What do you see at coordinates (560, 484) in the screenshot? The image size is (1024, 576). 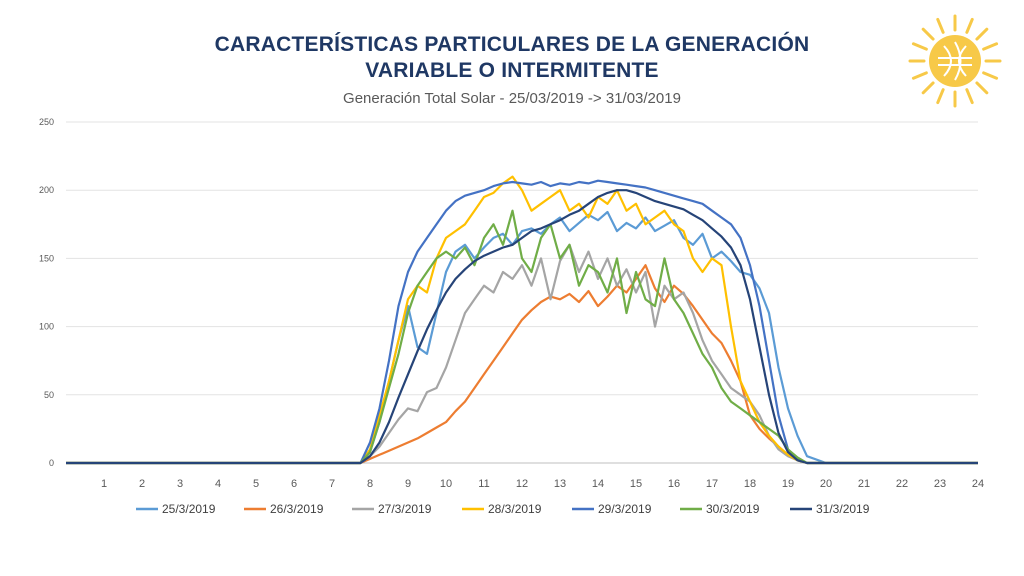 I see `x-tick-label: 13` at bounding box center [560, 484].